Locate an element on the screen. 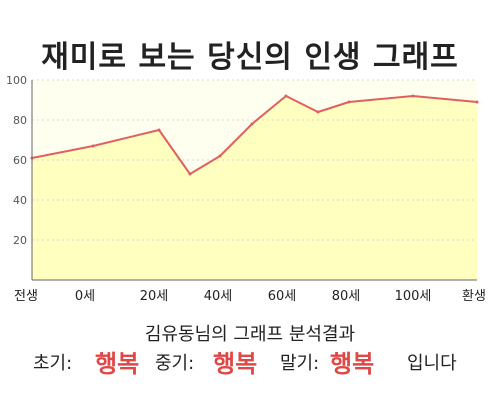 This screenshot has height=400, width=500. early-label: 초기: is located at coordinates (53, 363).